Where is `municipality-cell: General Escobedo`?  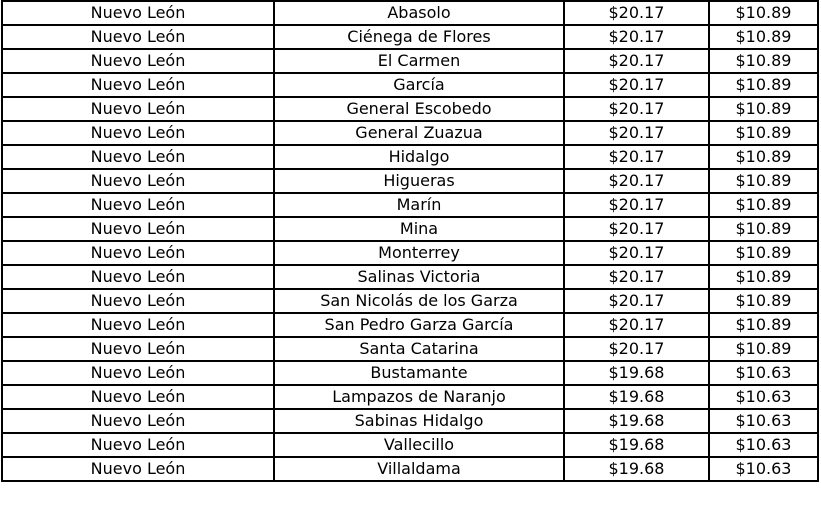 municipality-cell: General Escobedo is located at coordinates (419, 109).